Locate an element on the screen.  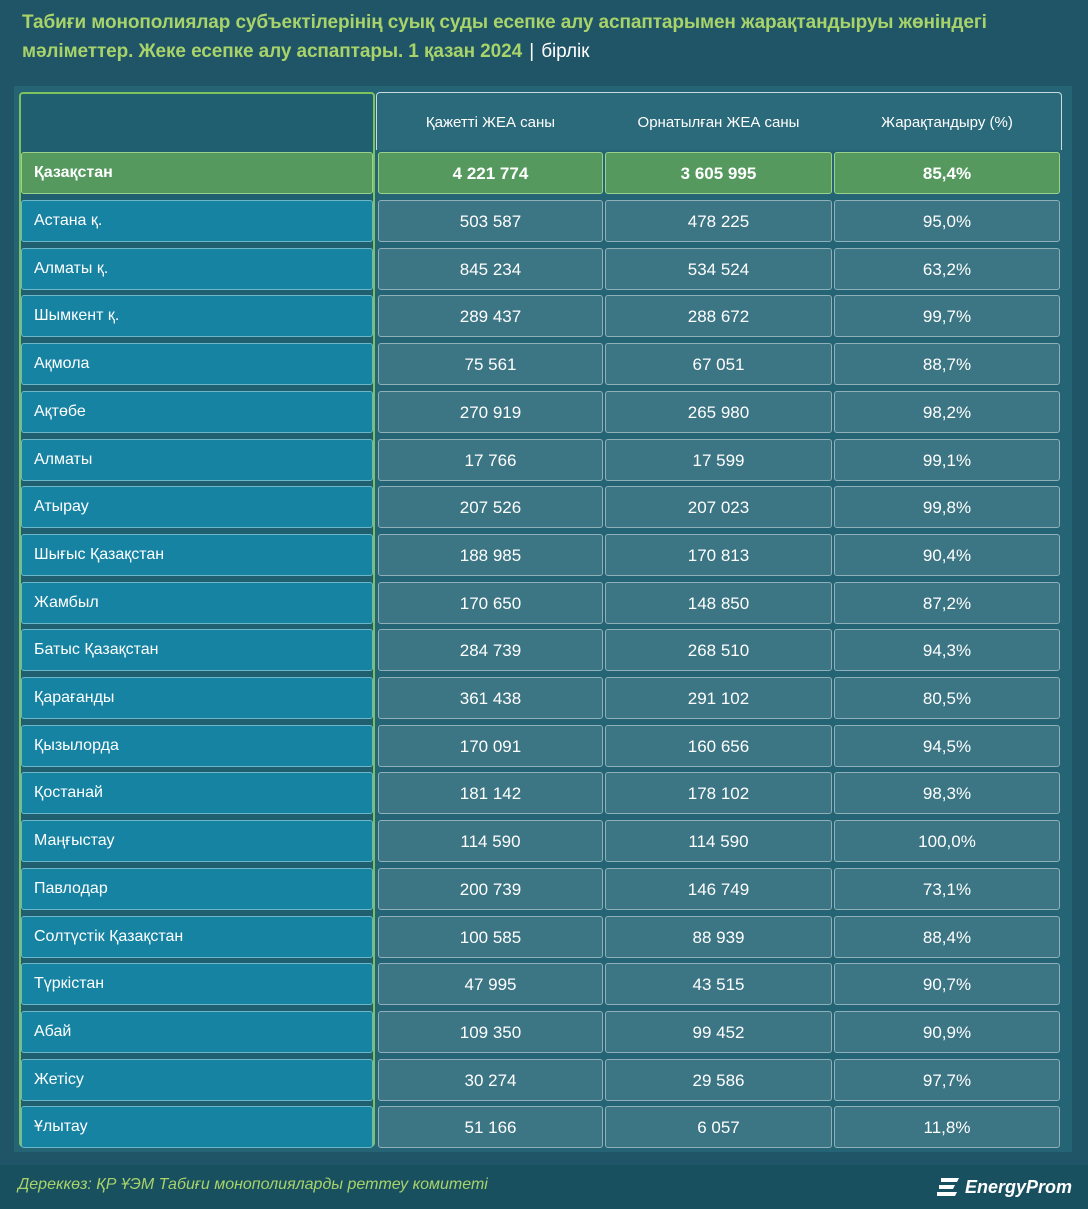
equipped-percent: 98,2% is located at coordinates (947, 412).